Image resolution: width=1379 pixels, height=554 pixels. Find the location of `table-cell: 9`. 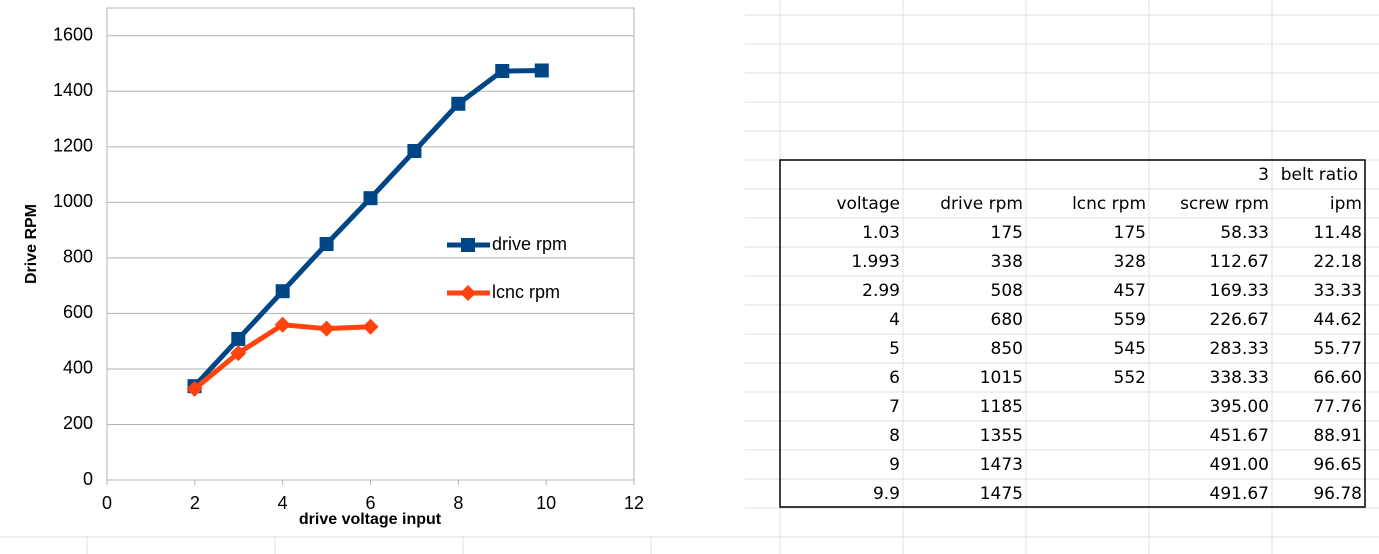

table-cell: 9 is located at coordinates (894, 465).